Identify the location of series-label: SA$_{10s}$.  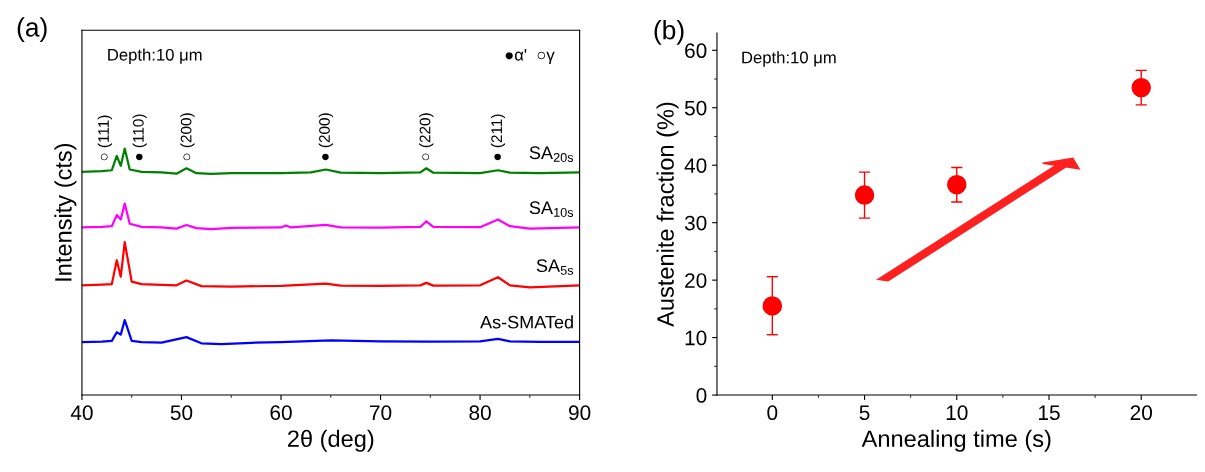
(551, 209).